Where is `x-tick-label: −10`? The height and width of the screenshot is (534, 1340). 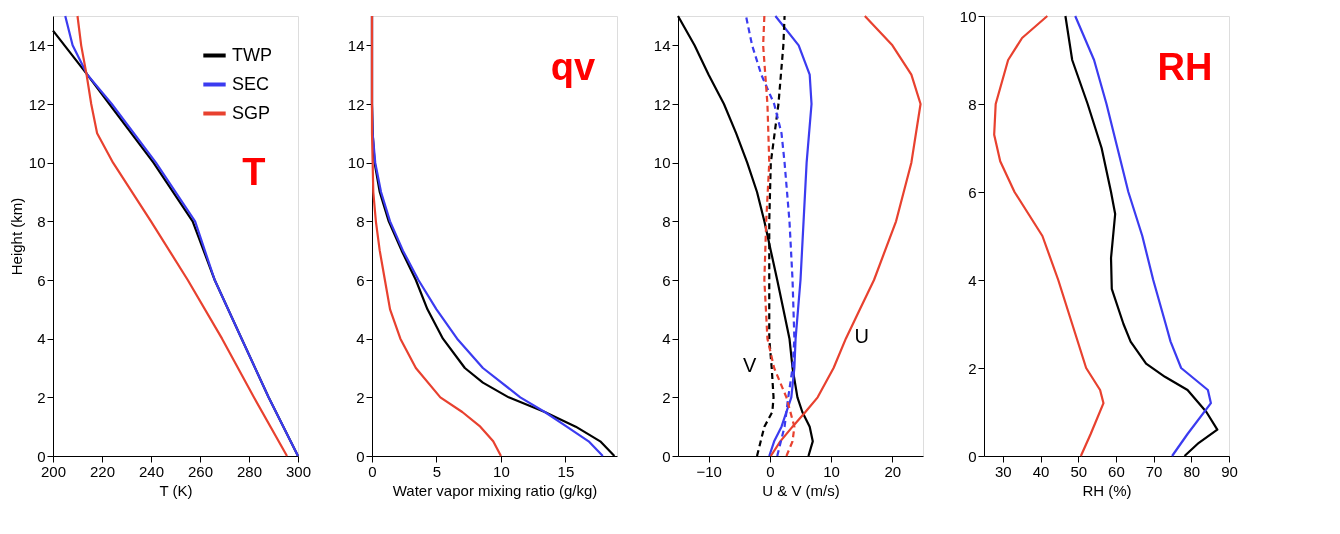 x-tick-label: −10 is located at coordinates (709, 471).